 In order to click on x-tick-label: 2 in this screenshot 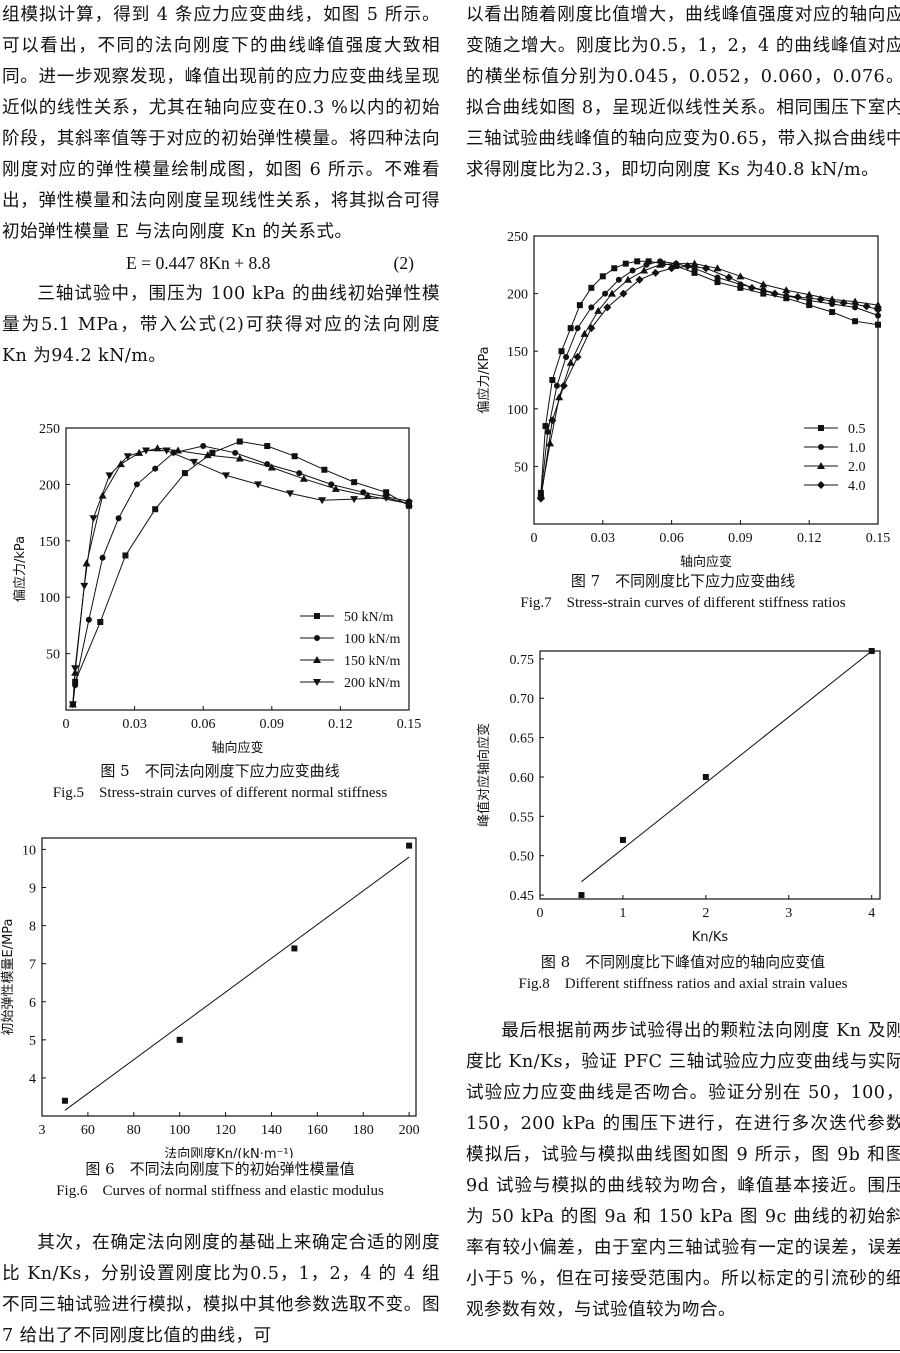, I will do `click(705, 913)`.